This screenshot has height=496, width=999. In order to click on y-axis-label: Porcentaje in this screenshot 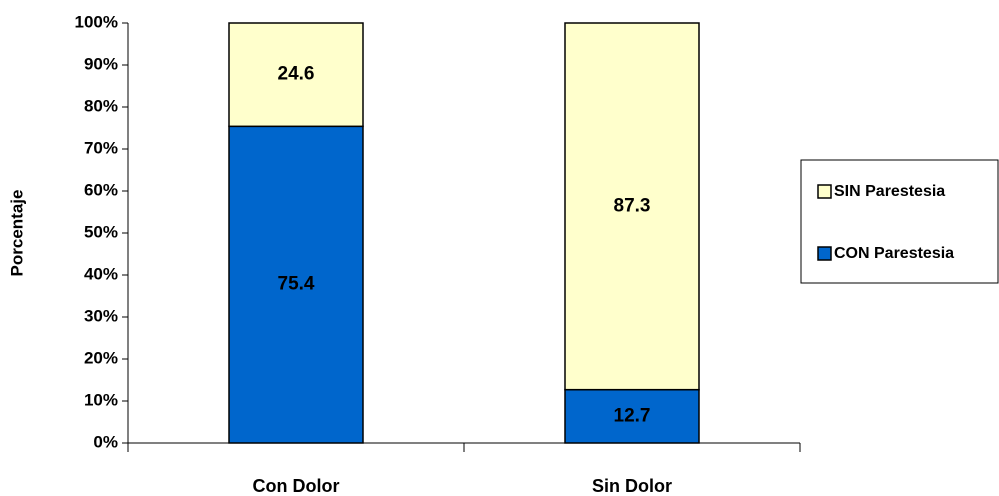, I will do `click(16, 233)`.